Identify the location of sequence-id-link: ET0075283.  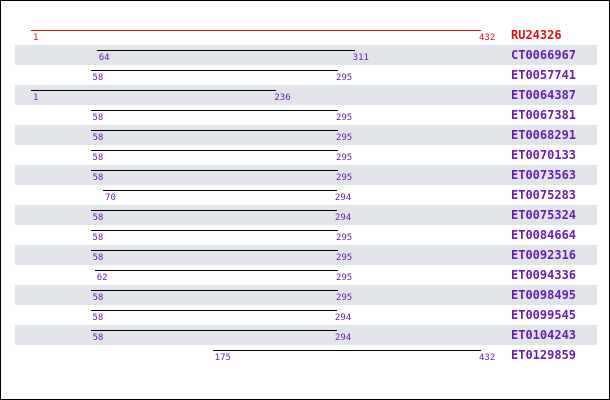
(544, 195).